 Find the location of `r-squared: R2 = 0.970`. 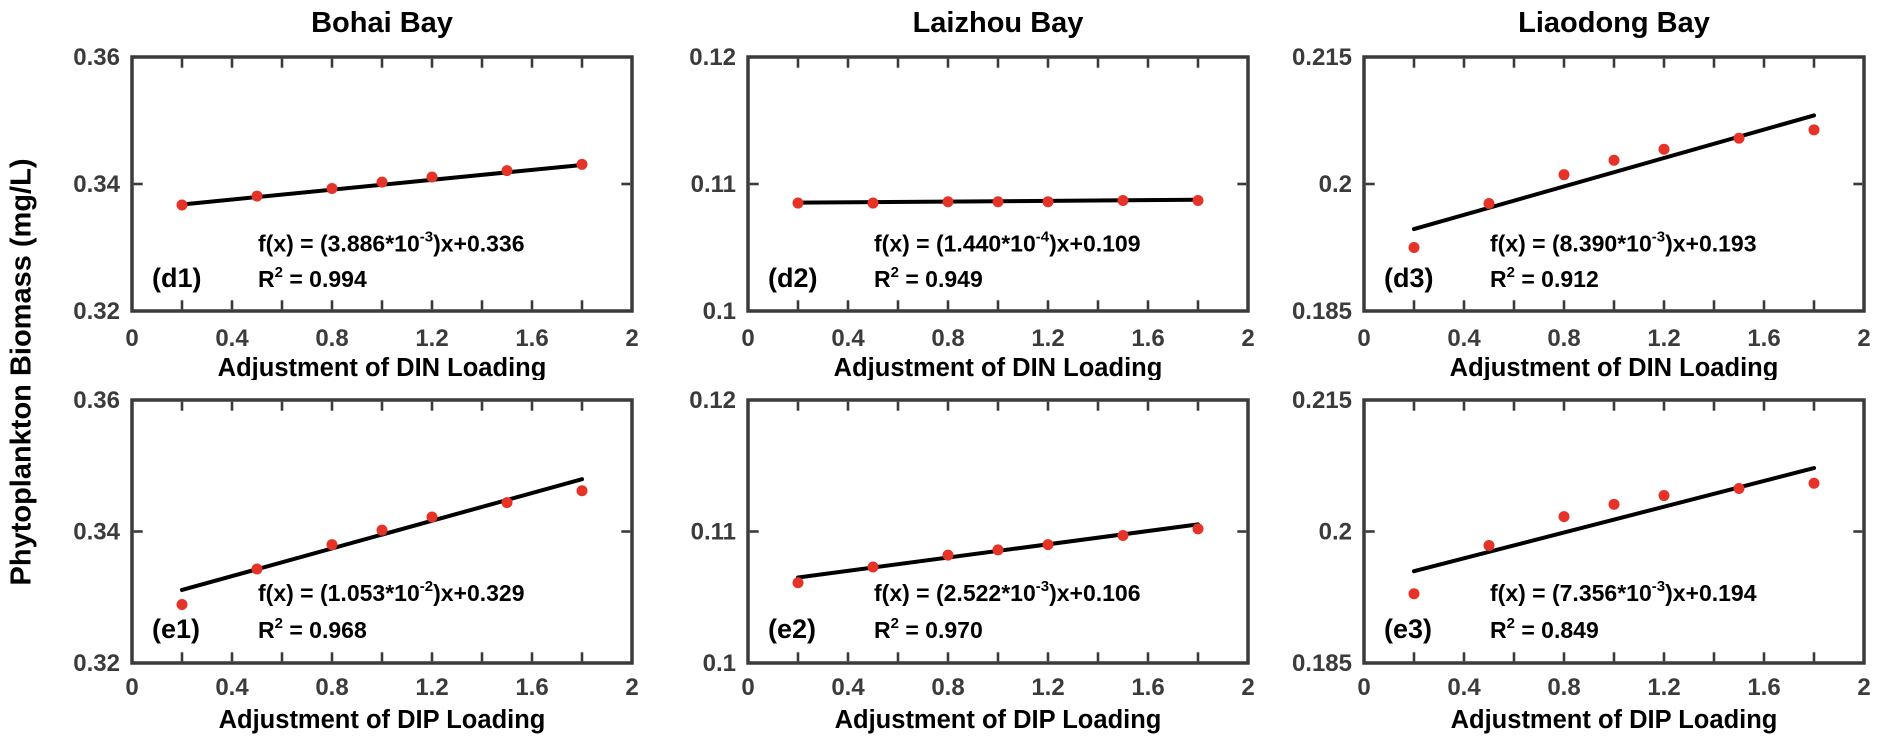

r-squared: R2 = 0.970 is located at coordinates (928, 629).